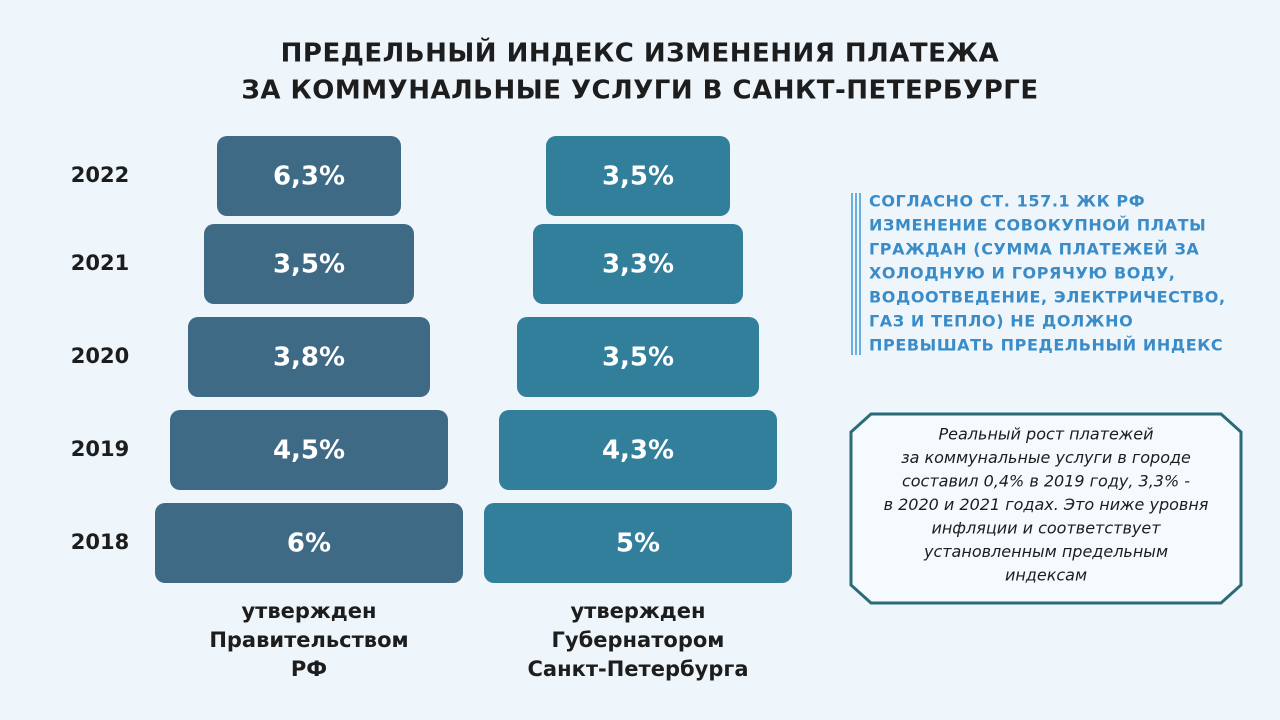 Image resolution: width=1280 pixels, height=720 pixels. I want to click on note-line: ИЗМЕНЕНИЕ СОВОКУПНОЙ ПЛАТЫ, so click(1037, 225).